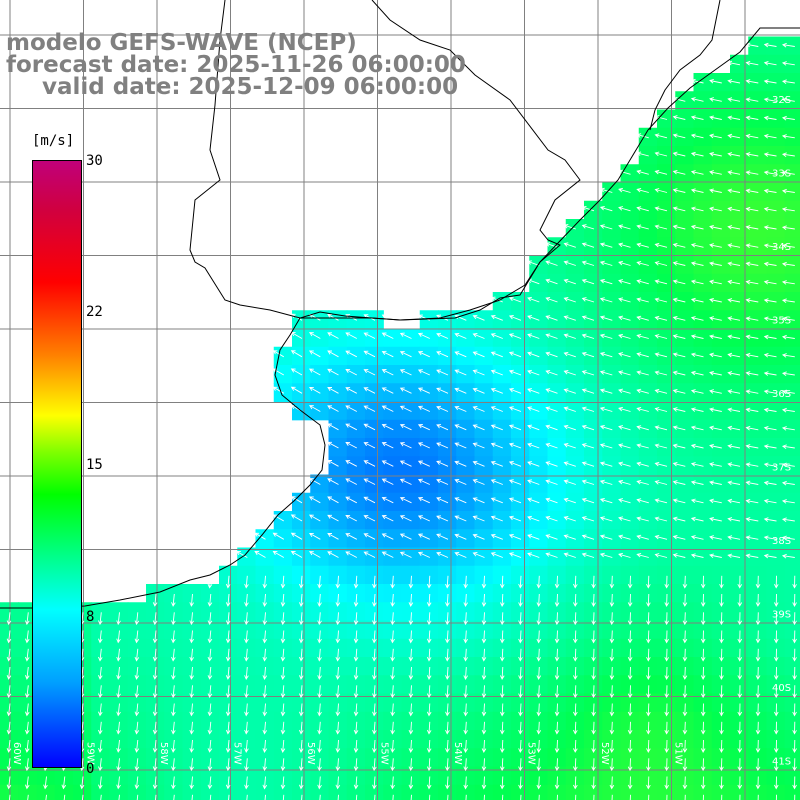  Describe the element at coordinates (781, 174) in the screenshot. I see `latitude-label: 33S` at that location.